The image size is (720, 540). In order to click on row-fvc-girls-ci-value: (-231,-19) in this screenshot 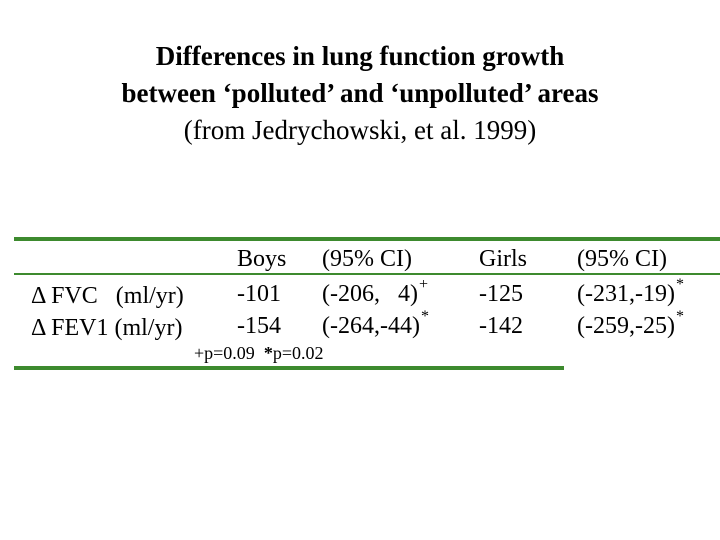, I will do `click(626, 294)`.